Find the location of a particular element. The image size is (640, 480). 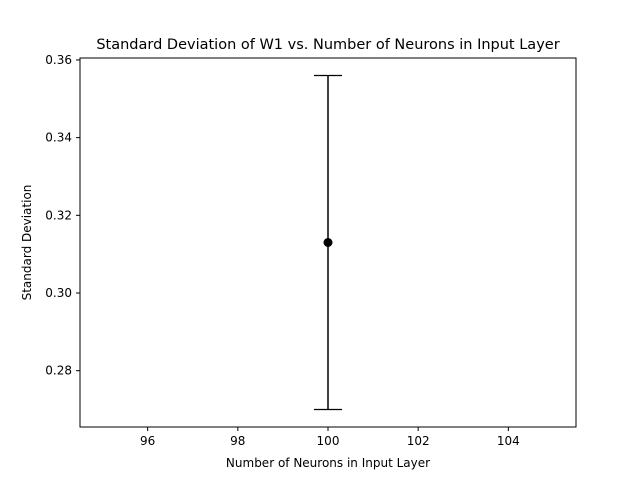

y-tick-label: 0.32 is located at coordinates (58, 215).